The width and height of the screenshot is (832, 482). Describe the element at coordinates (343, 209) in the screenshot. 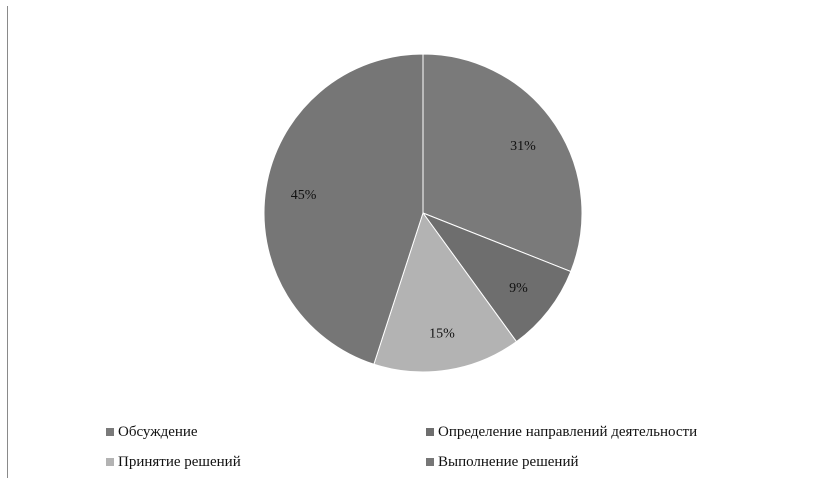

I see `pie-slice-execution` at that location.